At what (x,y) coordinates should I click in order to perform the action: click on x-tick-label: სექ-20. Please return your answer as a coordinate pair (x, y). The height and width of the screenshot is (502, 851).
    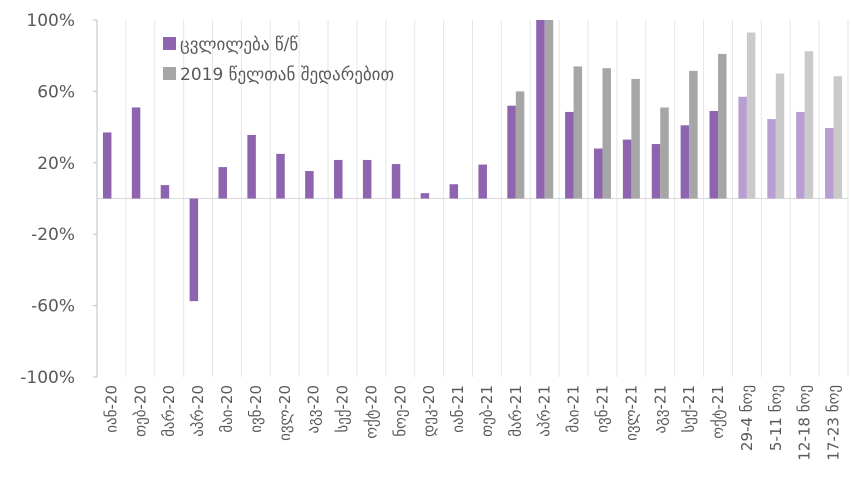
    Looking at the image, I should click on (343, 409).